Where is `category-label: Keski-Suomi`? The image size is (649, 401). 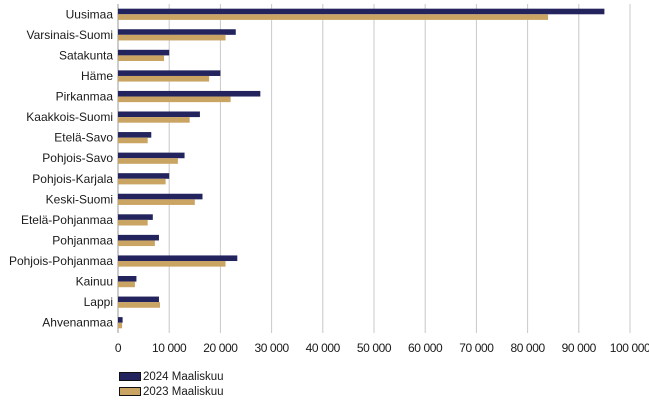
category-label: Keski-Suomi is located at coordinates (79, 199).